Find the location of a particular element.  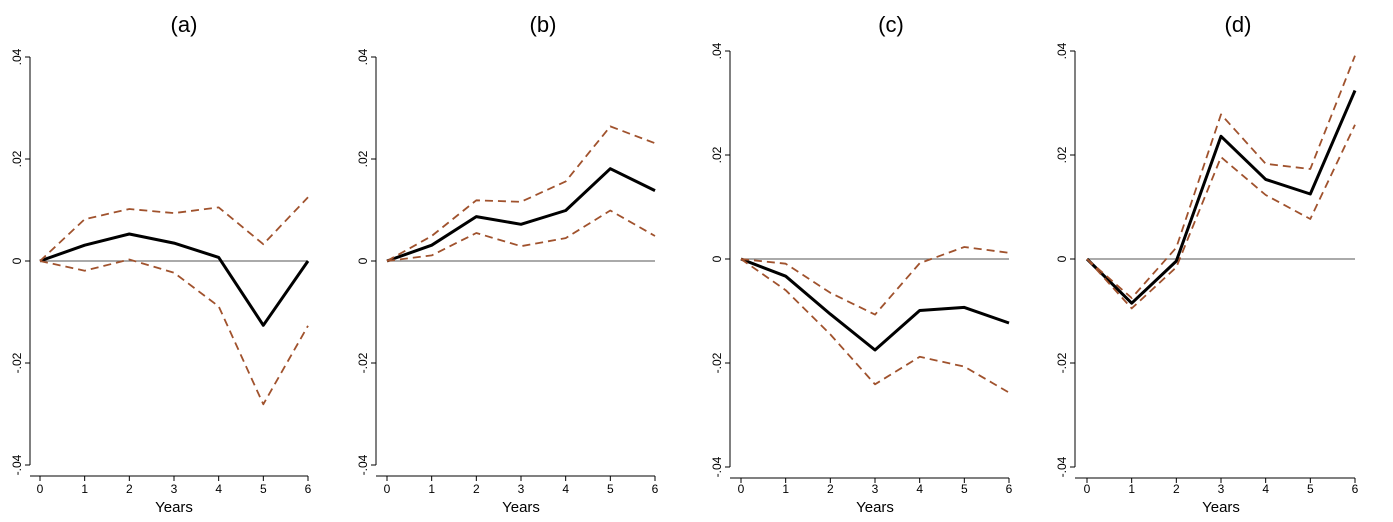

panel-title: (c) is located at coordinates (891, 24).